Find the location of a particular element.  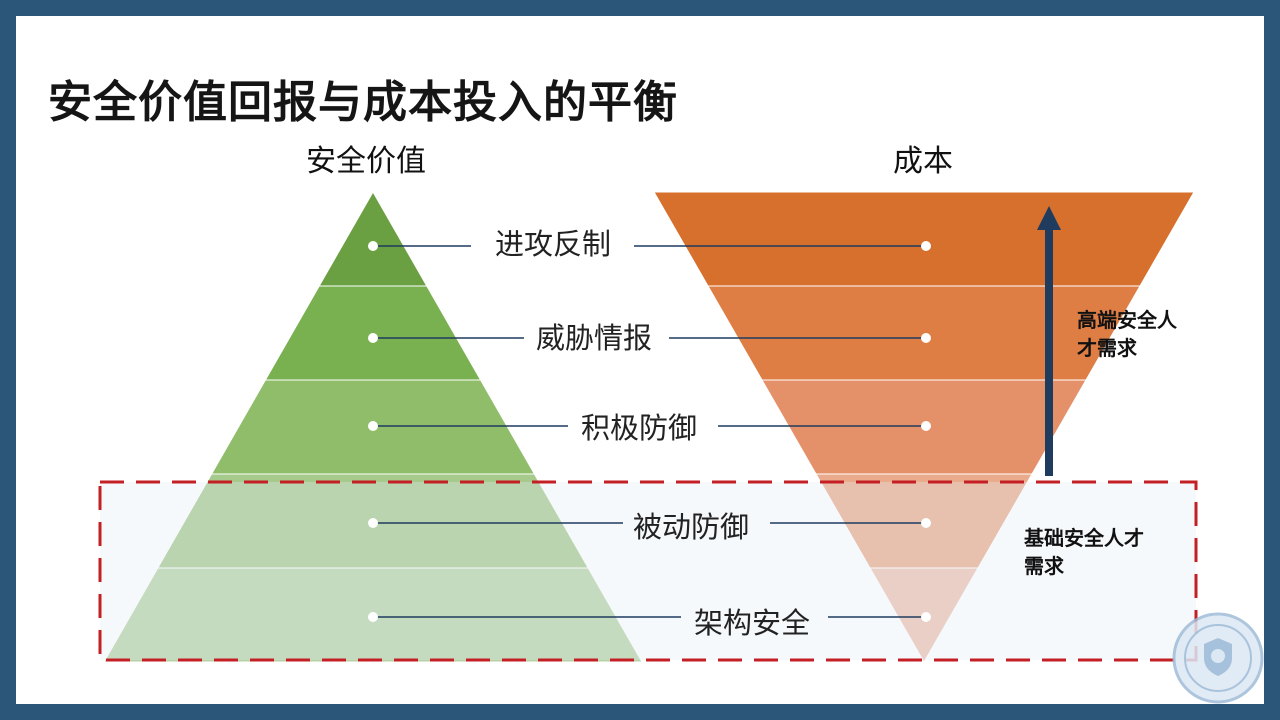

layer-label-active-defense: 积极防御 is located at coordinates (639, 428).